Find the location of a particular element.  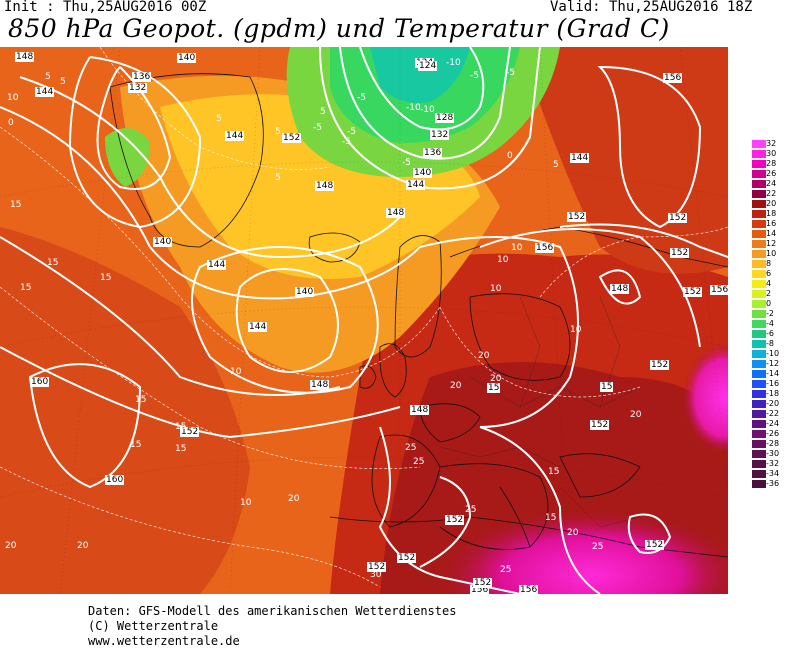

legend-value: -6 is located at coordinates (770, 333).